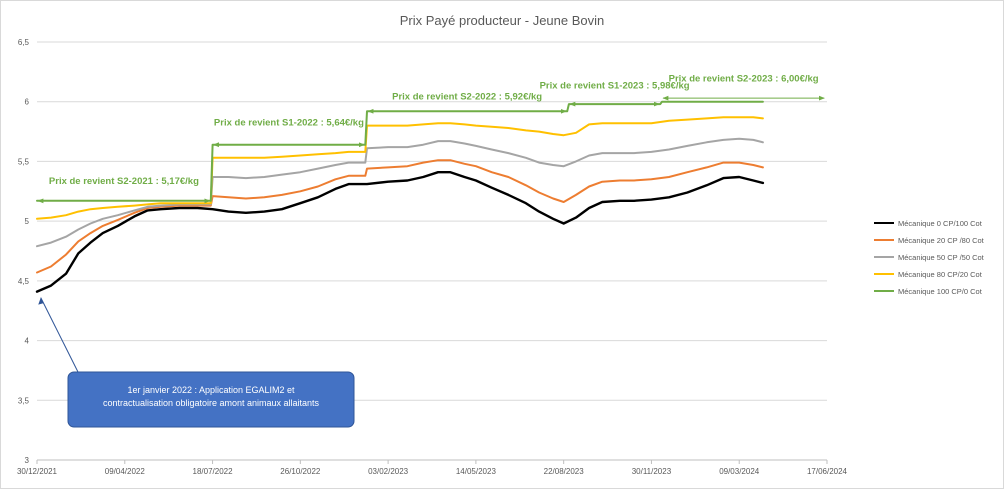  What do you see at coordinates (941, 257) in the screenshot?
I see `legend-label-3: Mécanique 50 CP /50 Cot` at bounding box center [941, 257].